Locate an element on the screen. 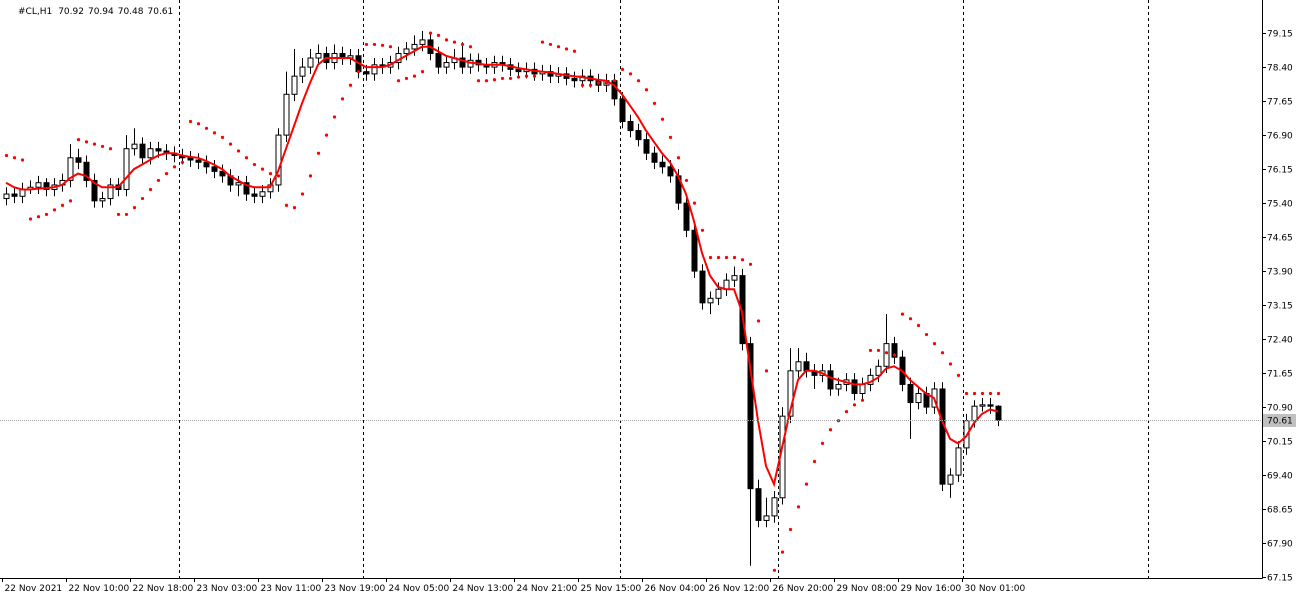 This screenshot has height=600, width=1300. y-tick-label: 75.40 is located at coordinates (1280, 205).